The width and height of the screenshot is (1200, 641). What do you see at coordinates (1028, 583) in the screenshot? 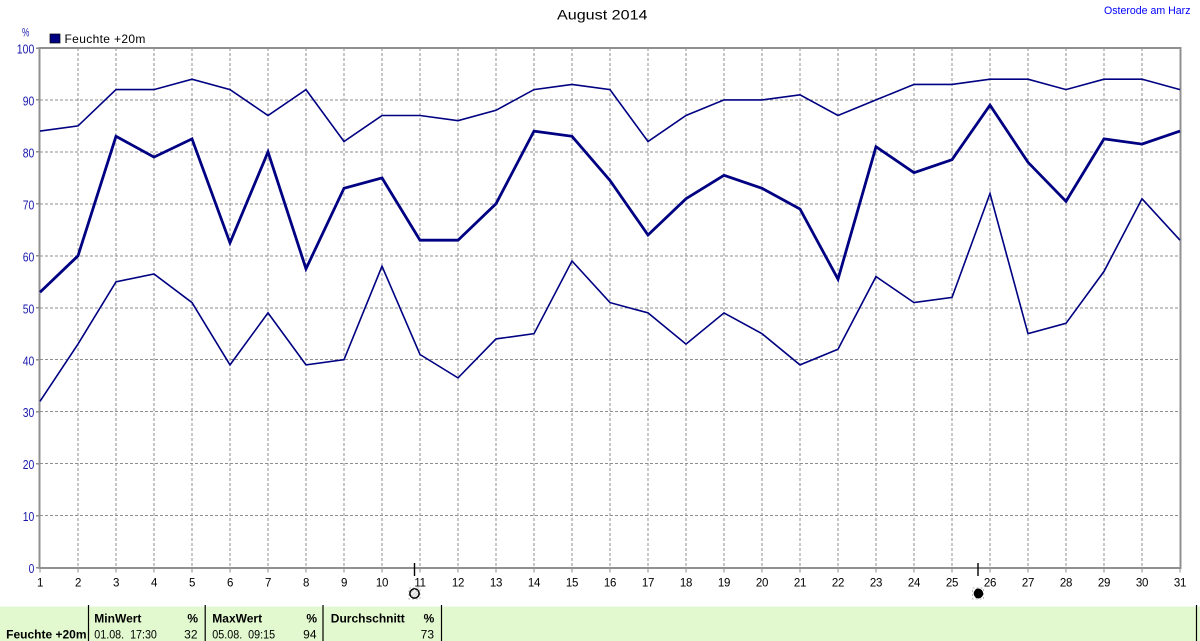
I see `svg-text: 27` at bounding box center [1028, 583].